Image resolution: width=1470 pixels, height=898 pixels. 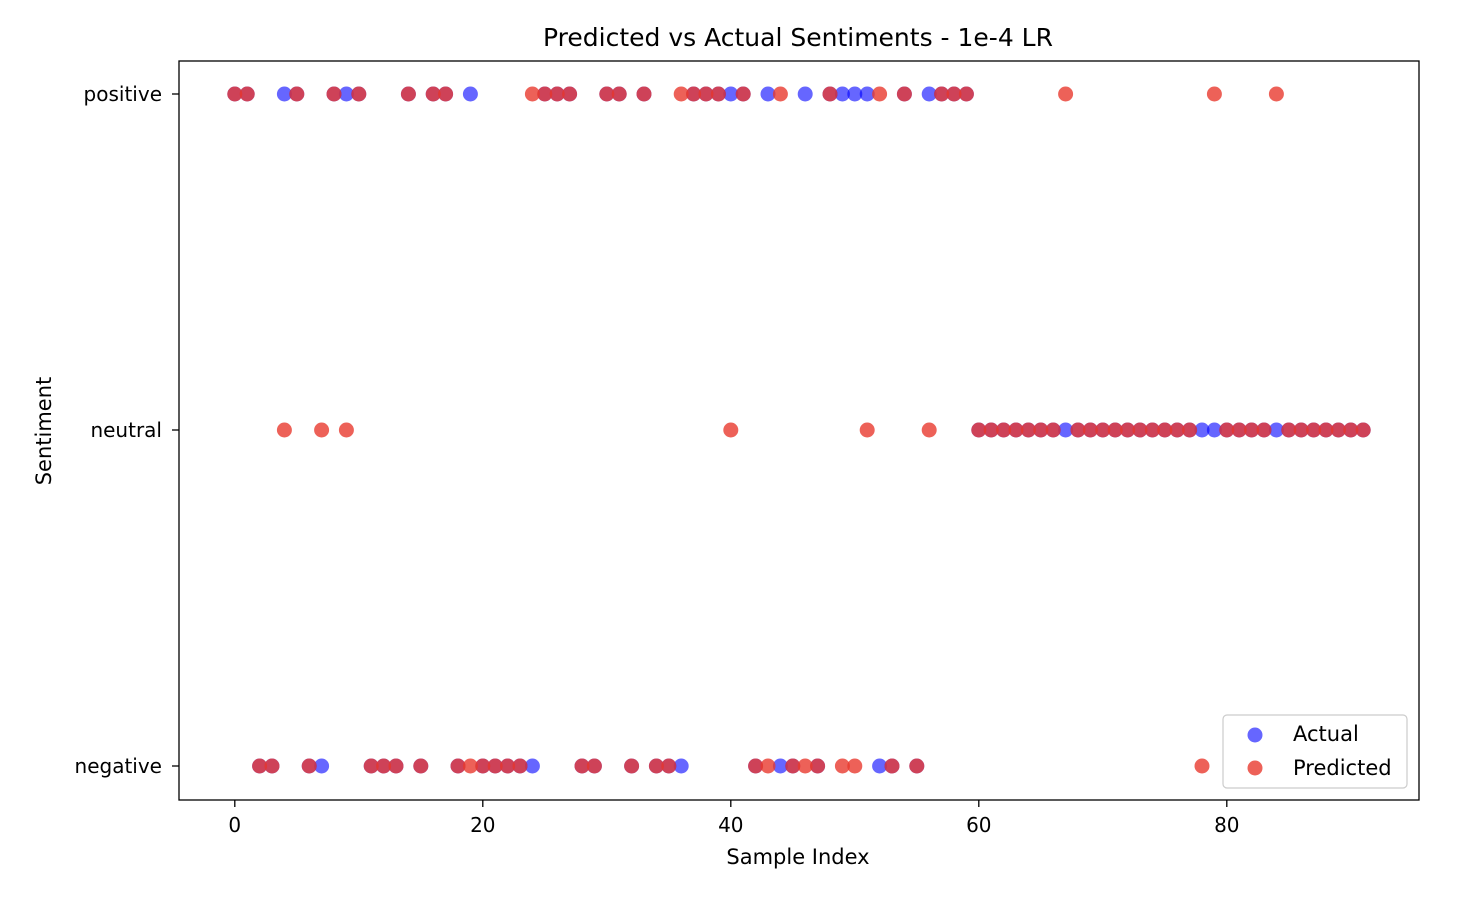 I want to click on x-axis: 0 20 40 60 80, so click(x=734, y=818).